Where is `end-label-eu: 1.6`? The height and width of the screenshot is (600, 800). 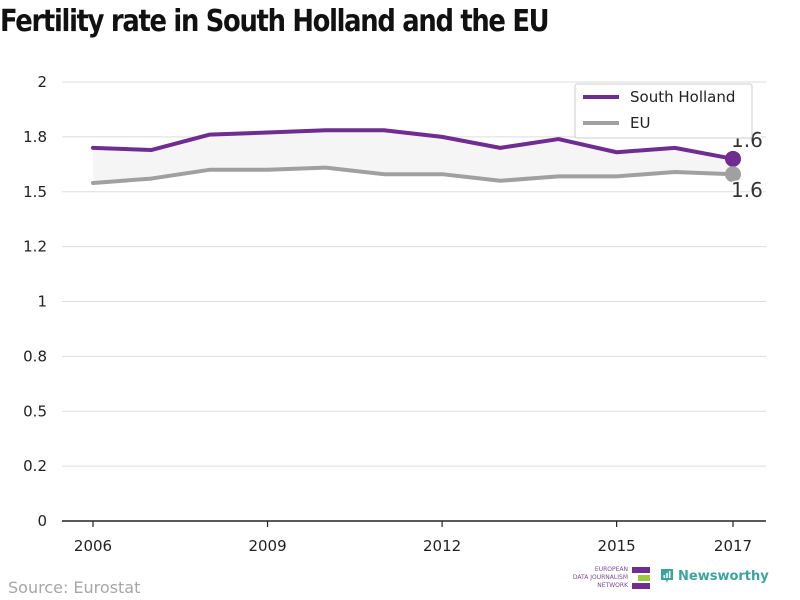
end-label-eu: 1.6 is located at coordinates (747, 190).